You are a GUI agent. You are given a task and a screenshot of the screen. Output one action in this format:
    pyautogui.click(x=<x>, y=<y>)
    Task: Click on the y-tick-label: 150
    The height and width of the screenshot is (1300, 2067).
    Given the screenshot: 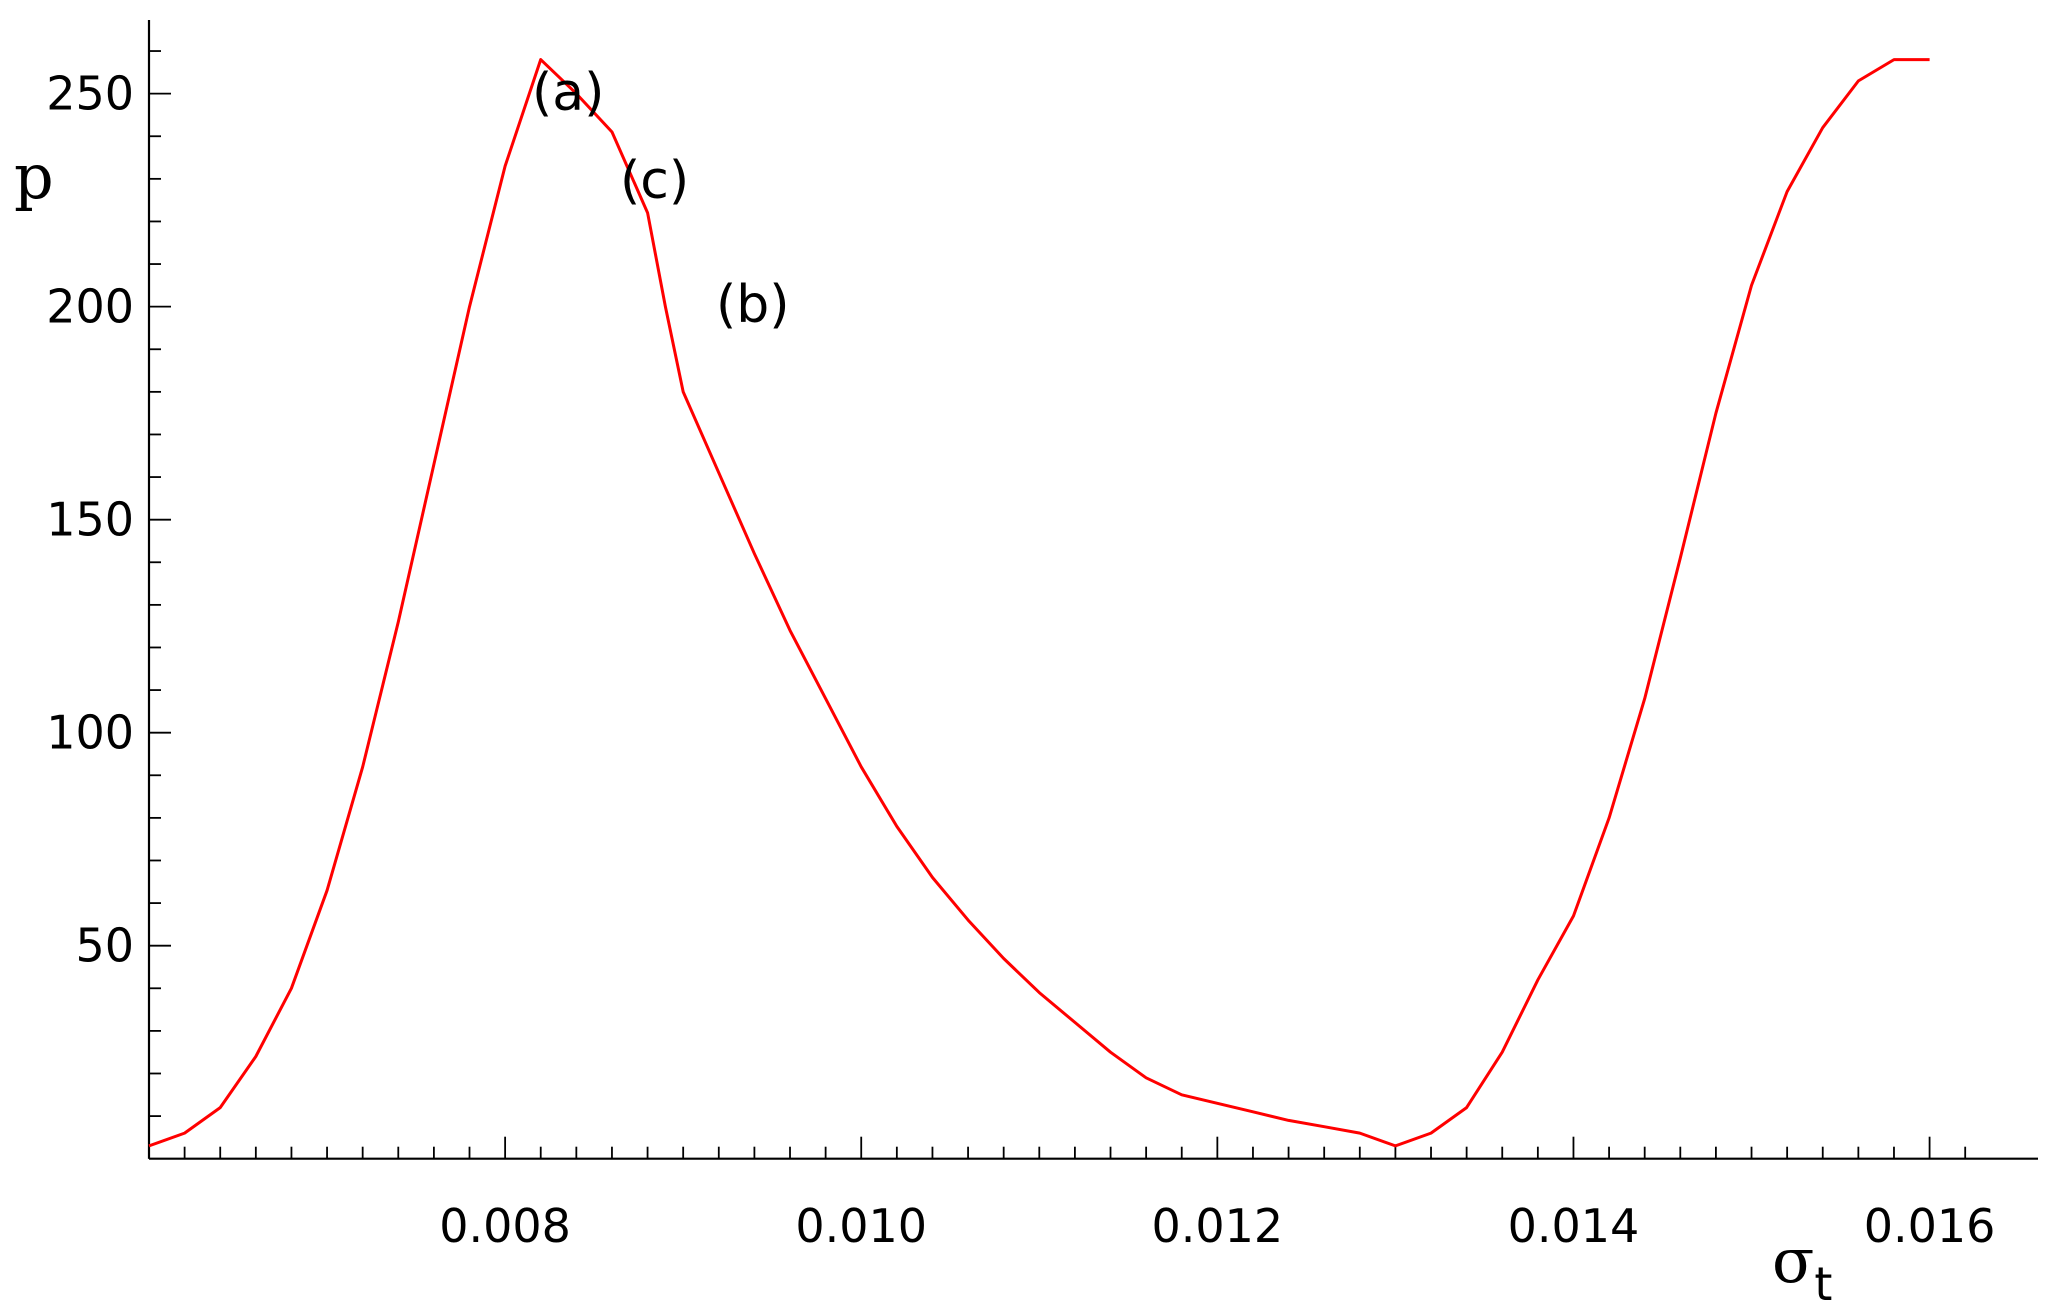 What is the action you would take?
    pyautogui.click(x=90, y=520)
    